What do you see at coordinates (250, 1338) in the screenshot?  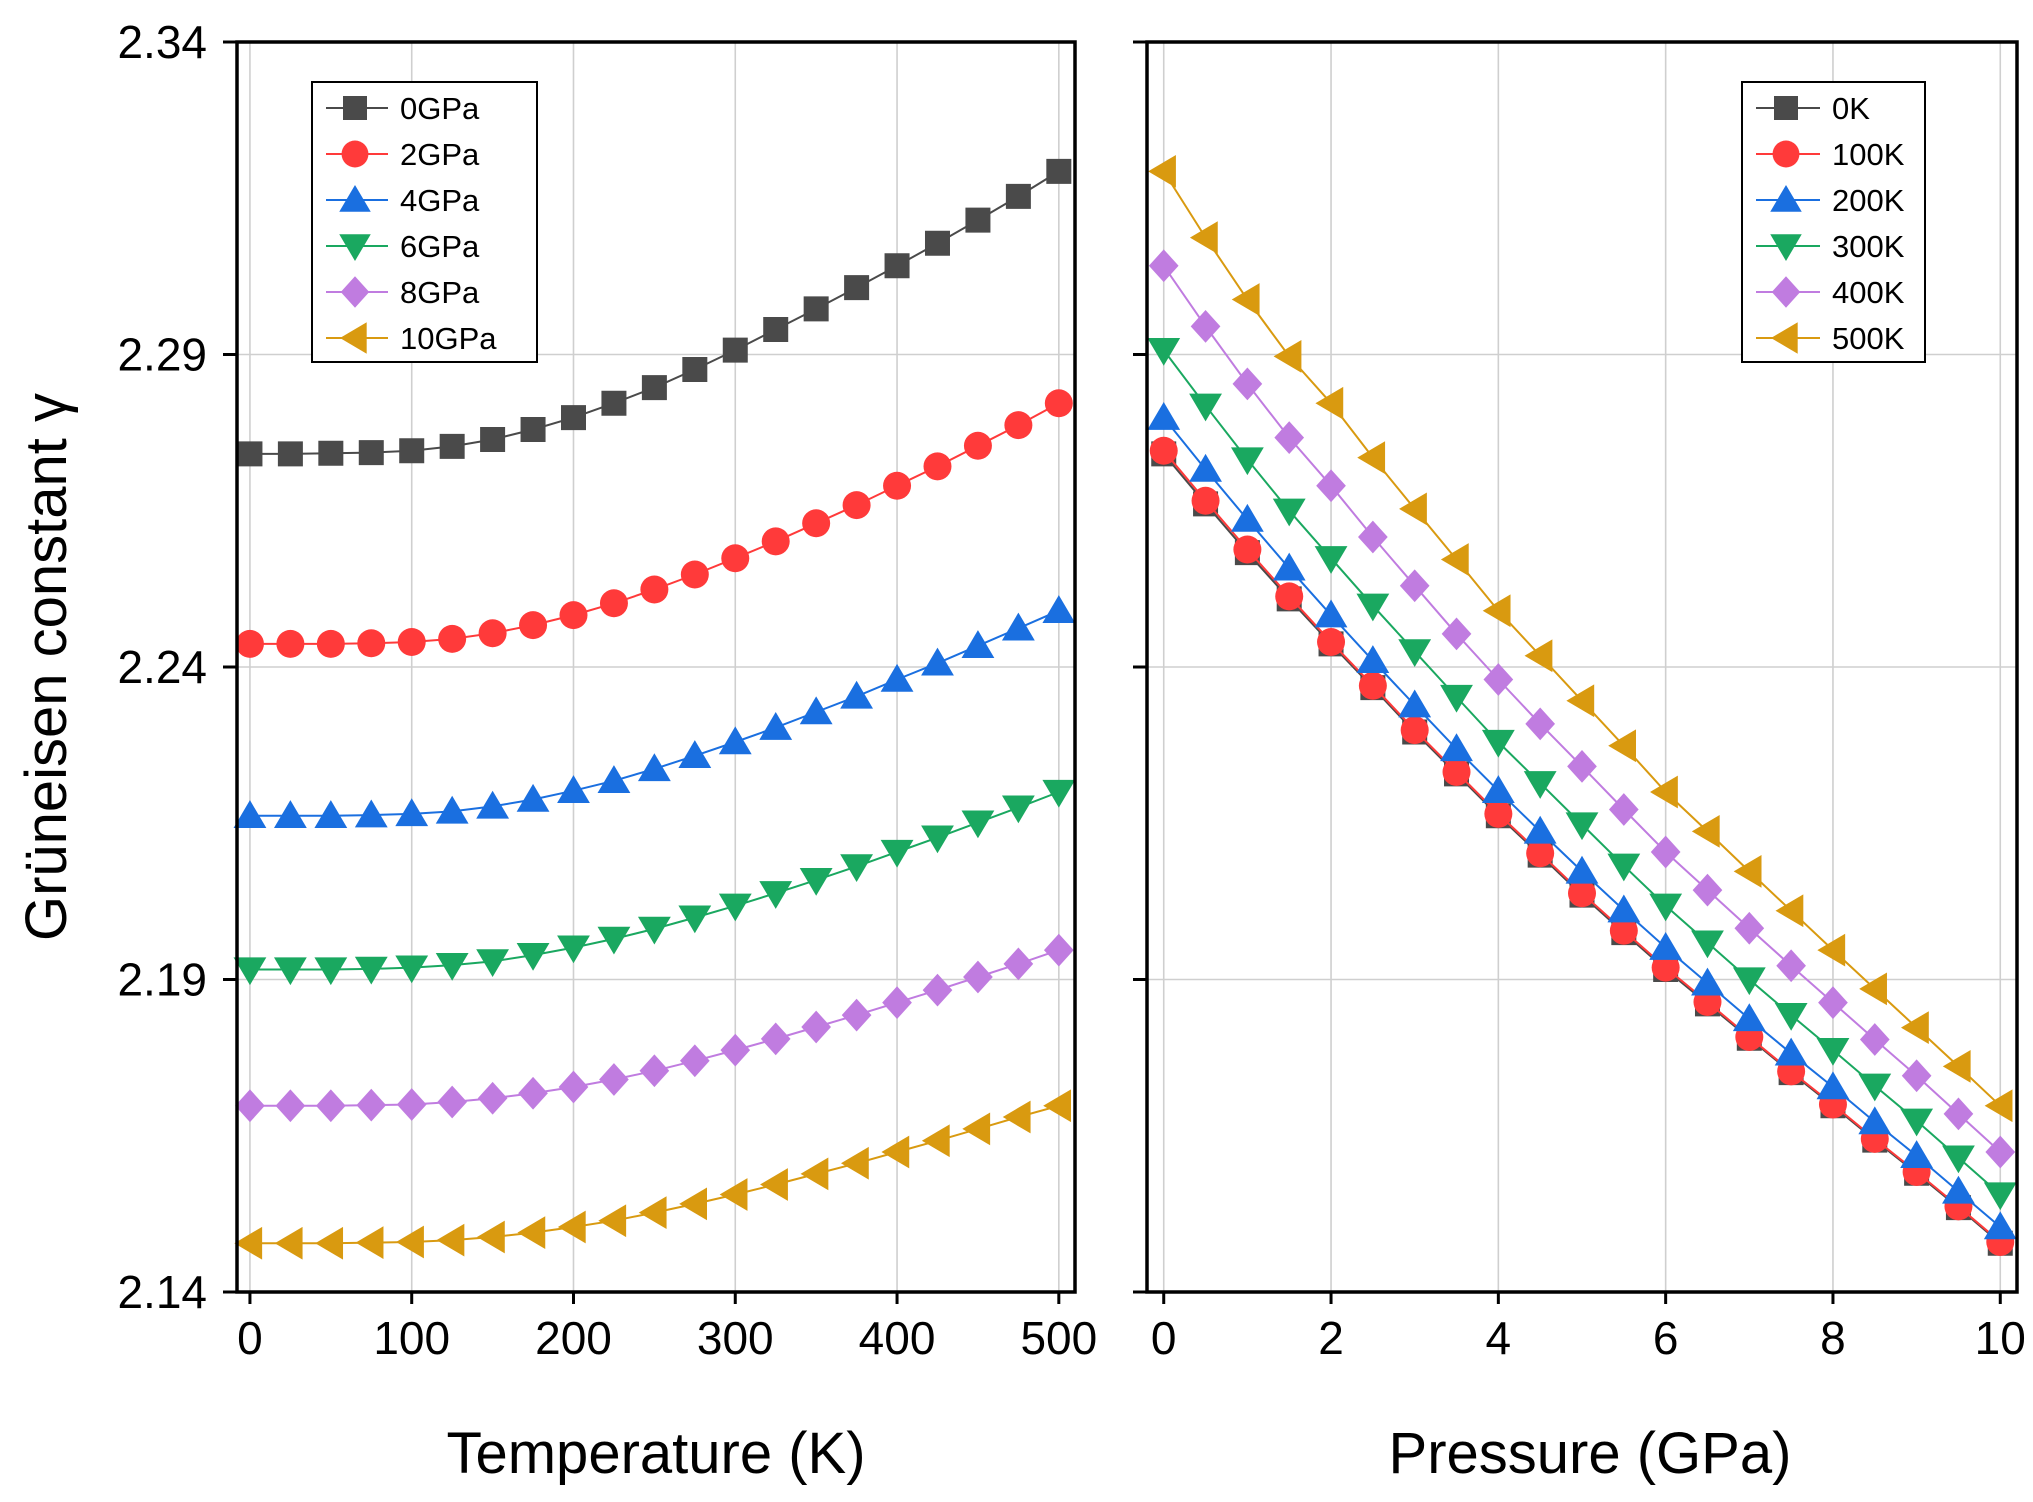 I see `x-tick-label: 0` at bounding box center [250, 1338].